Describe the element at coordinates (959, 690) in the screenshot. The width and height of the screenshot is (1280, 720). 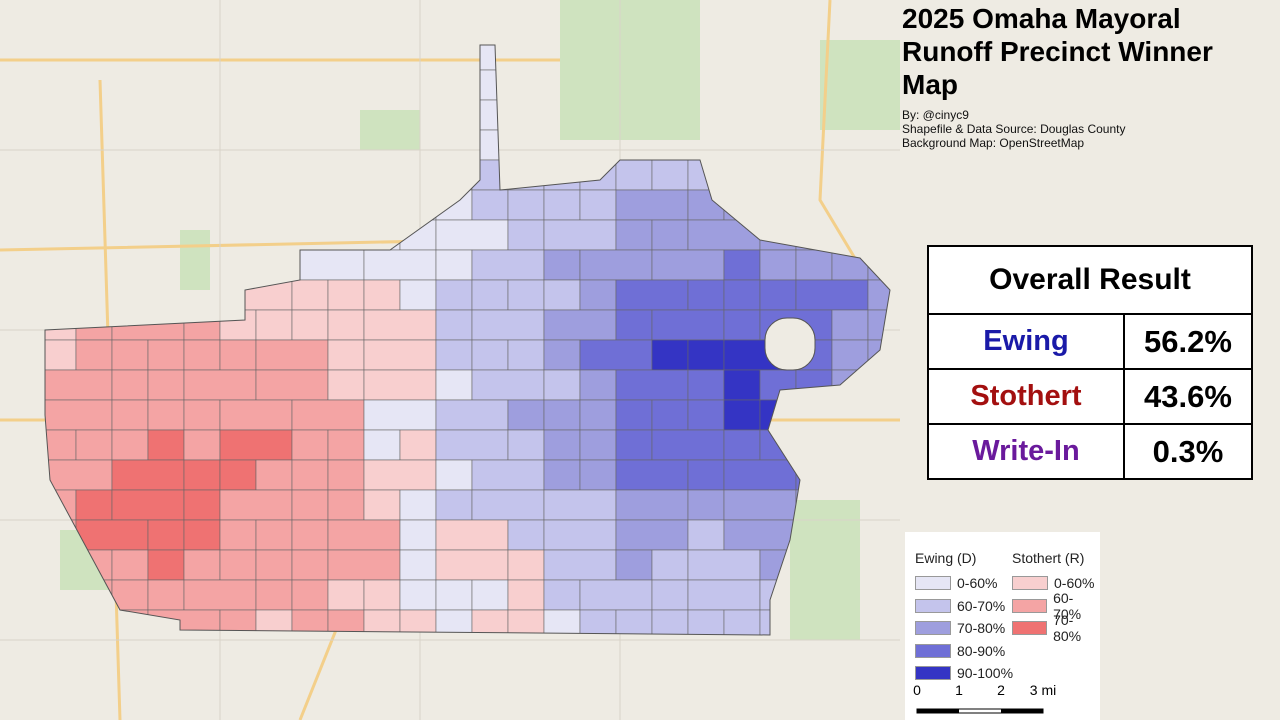
I see `scale-label: 1` at that location.